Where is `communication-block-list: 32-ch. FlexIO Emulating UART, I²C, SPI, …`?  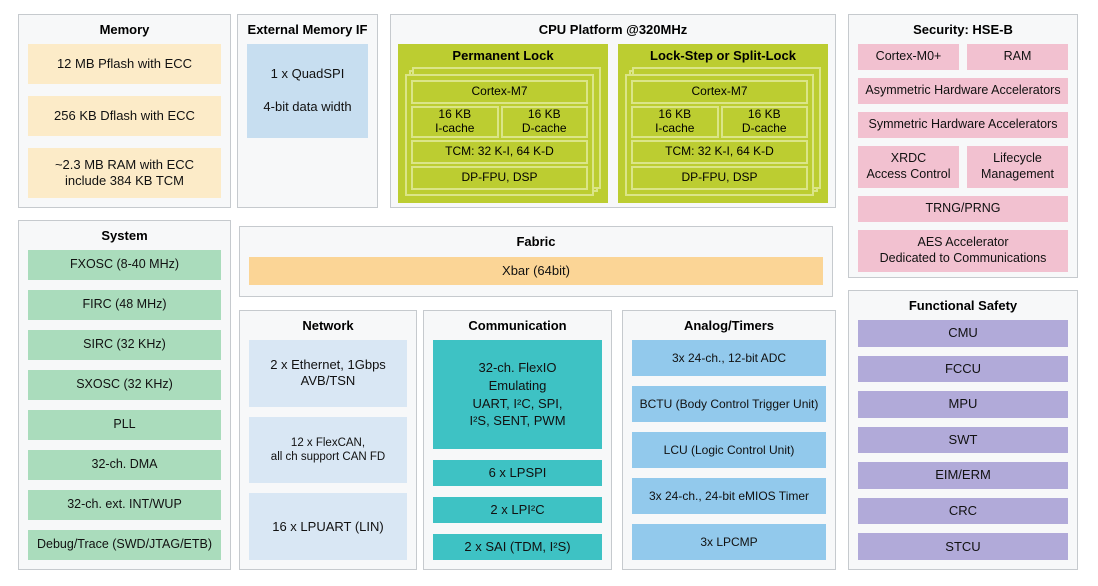 communication-block-list: 32-ch. FlexIO Emulating UART, I²C, SPI, … is located at coordinates (517, 450).